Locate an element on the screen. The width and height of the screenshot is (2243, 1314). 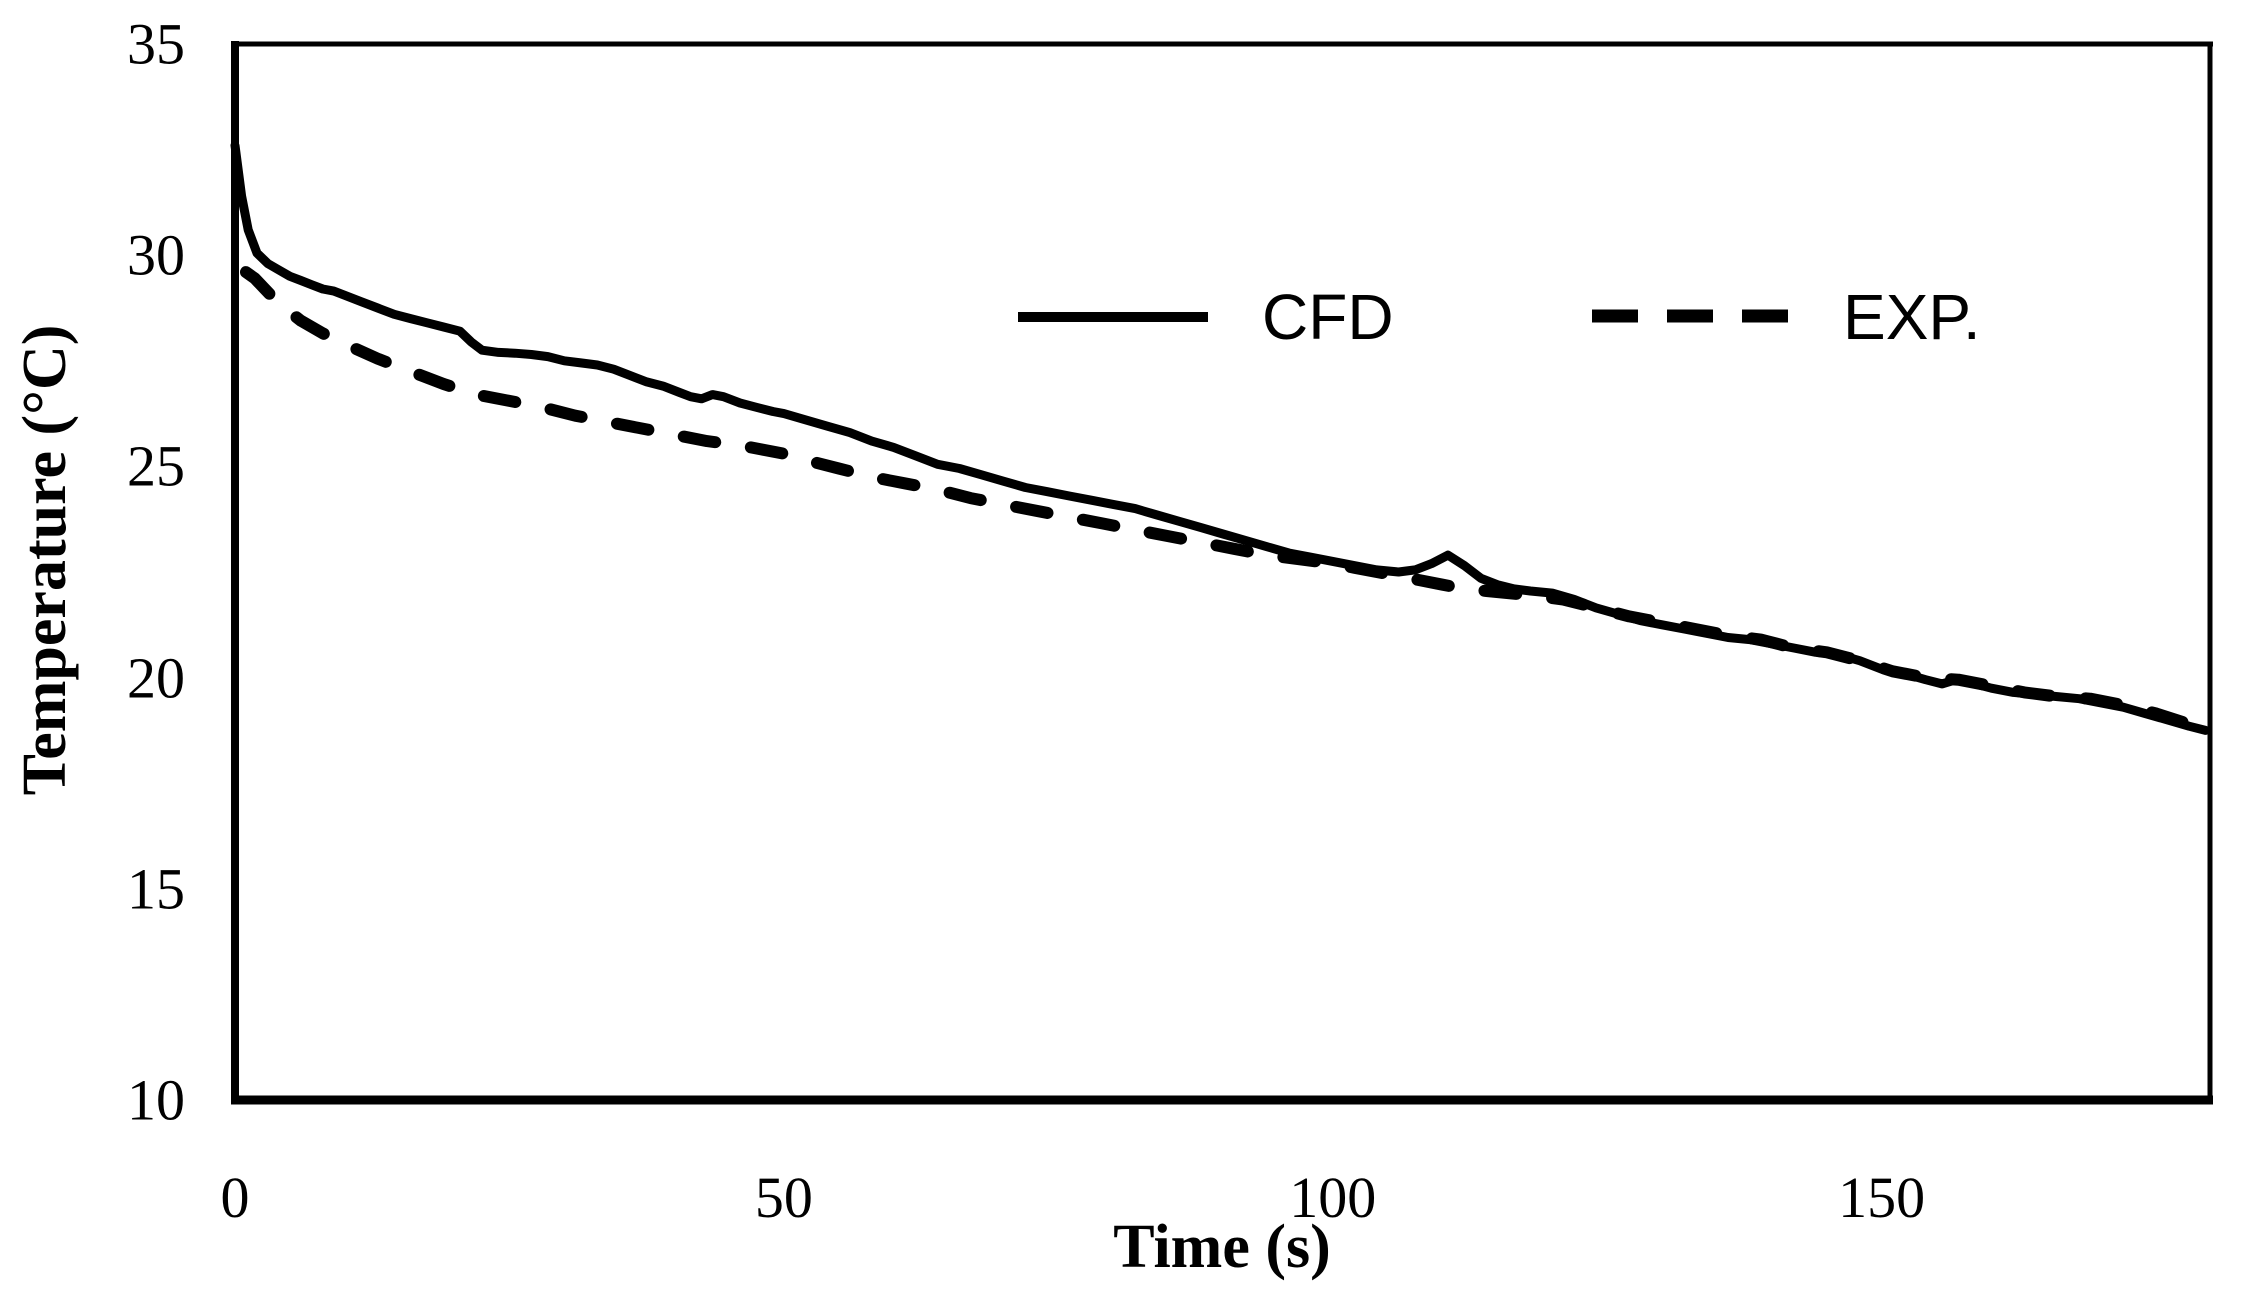
x-tick-label-150: 150 is located at coordinates (1882, 1197).